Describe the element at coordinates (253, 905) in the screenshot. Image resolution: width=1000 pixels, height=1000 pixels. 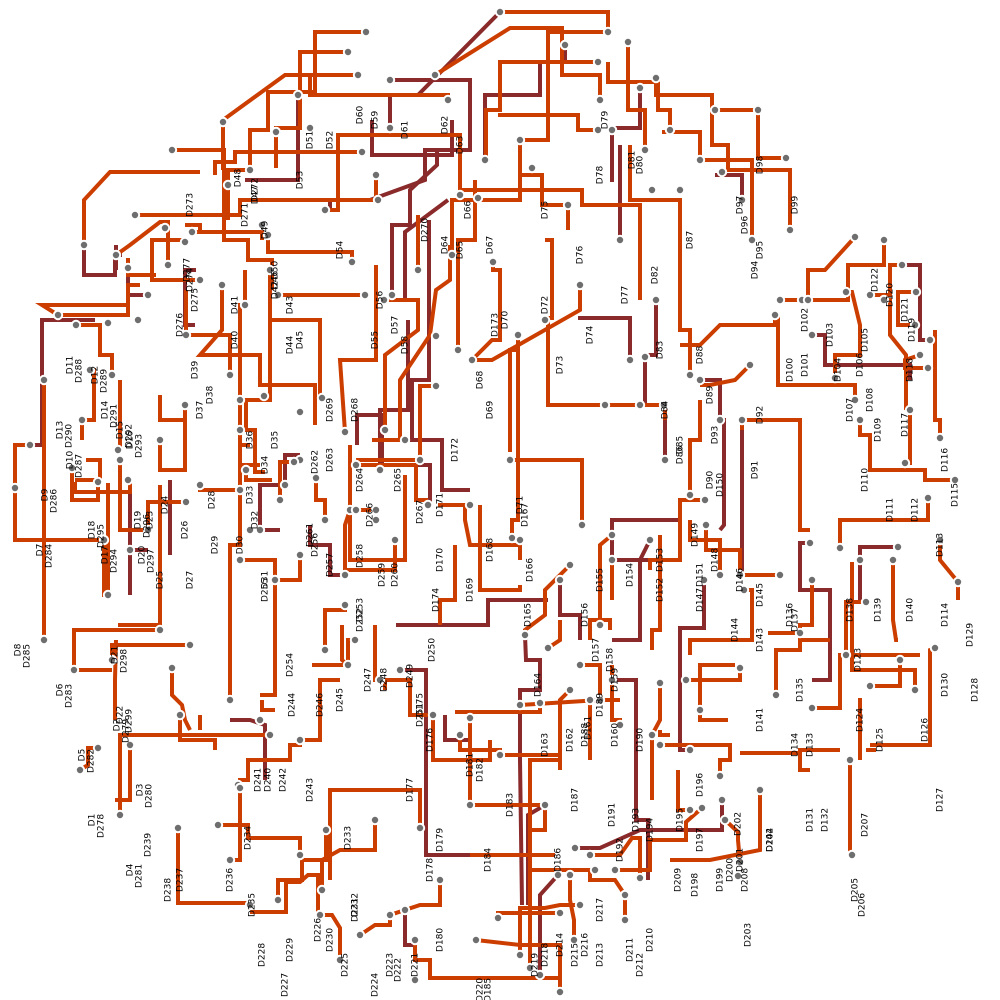
I see `device-label: D235` at that location.